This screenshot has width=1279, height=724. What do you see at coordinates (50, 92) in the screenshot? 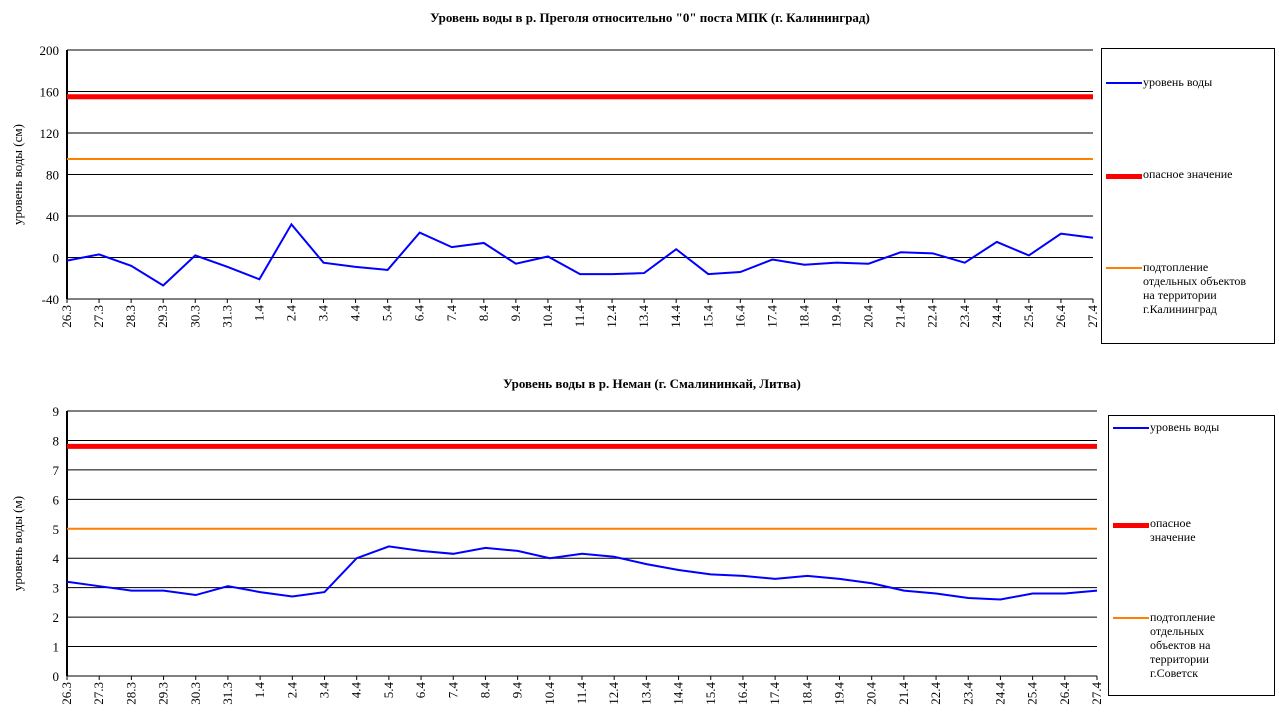
I see `y-tick-label: 160` at bounding box center [50, 92].